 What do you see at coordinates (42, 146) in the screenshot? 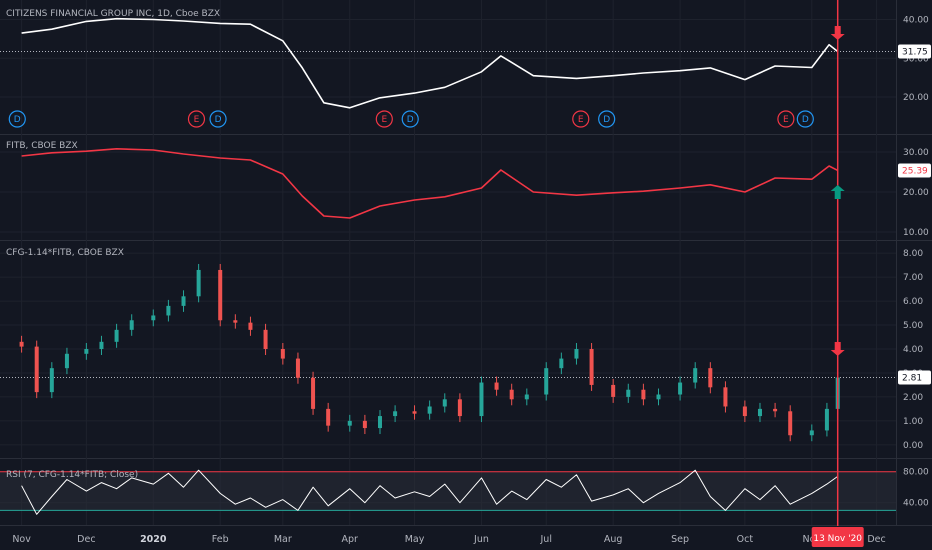
I see `fitb-pane-label: FITB, CBOE BZX` at bounding box center [42, 146].